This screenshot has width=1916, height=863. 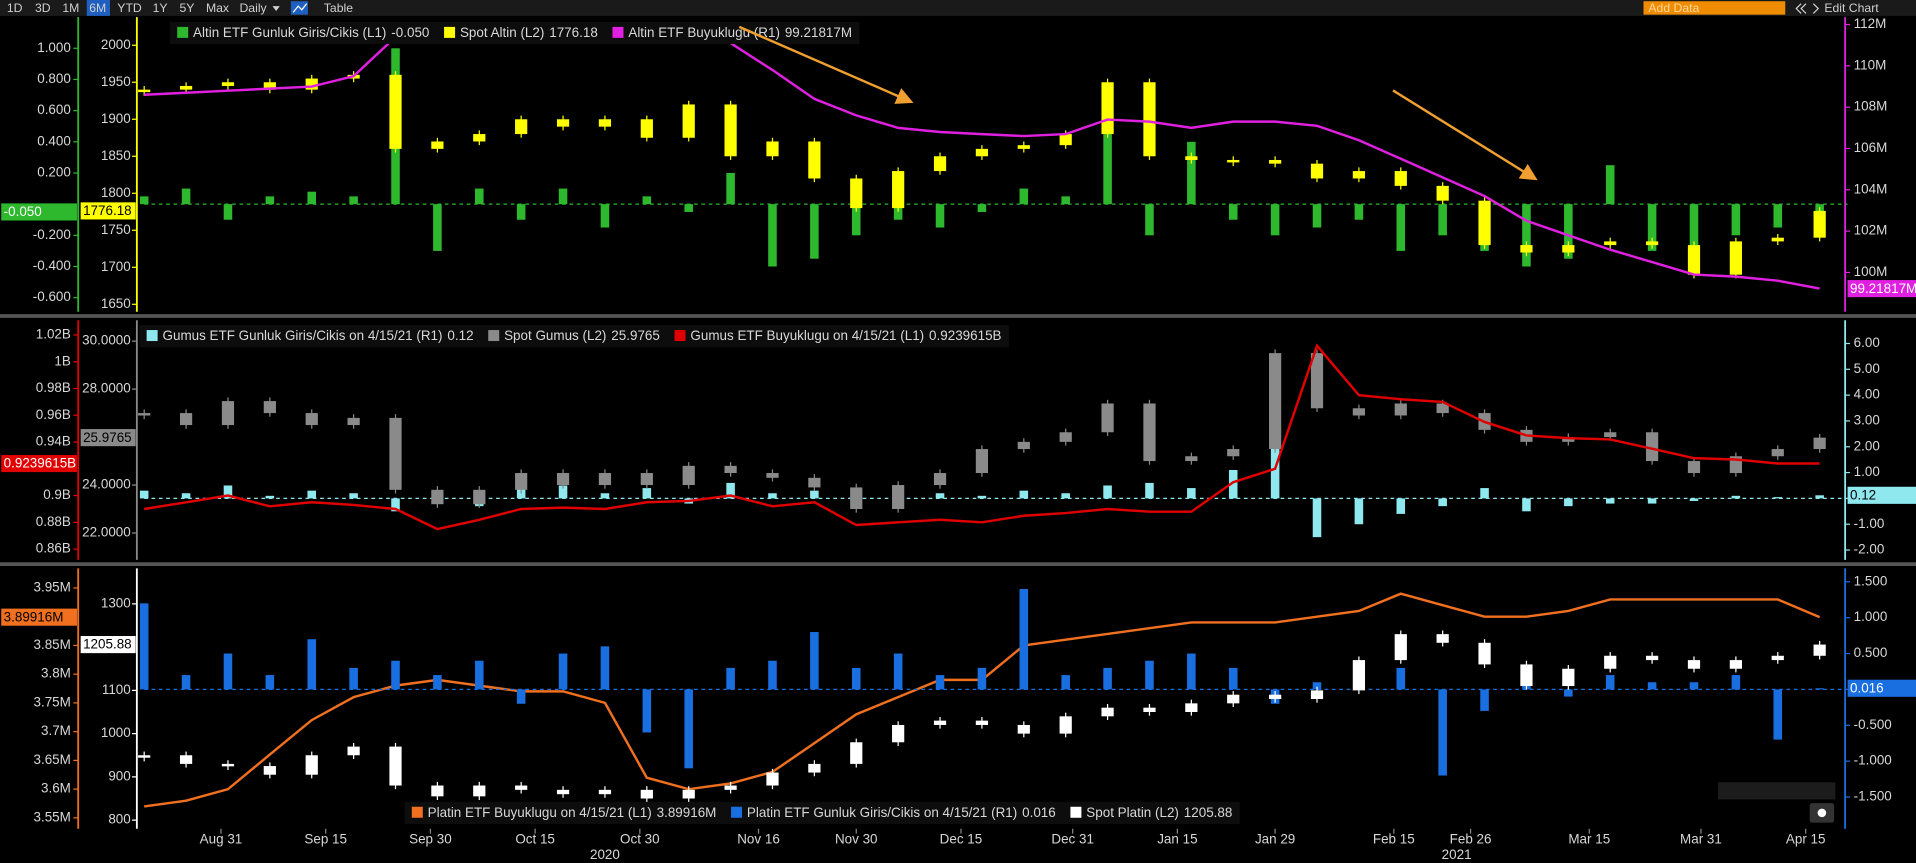 What do you see at coordinates (54, 172) in the screenshot?
I see `y-tick-label: 0.200` at bounding box center [54, 172].